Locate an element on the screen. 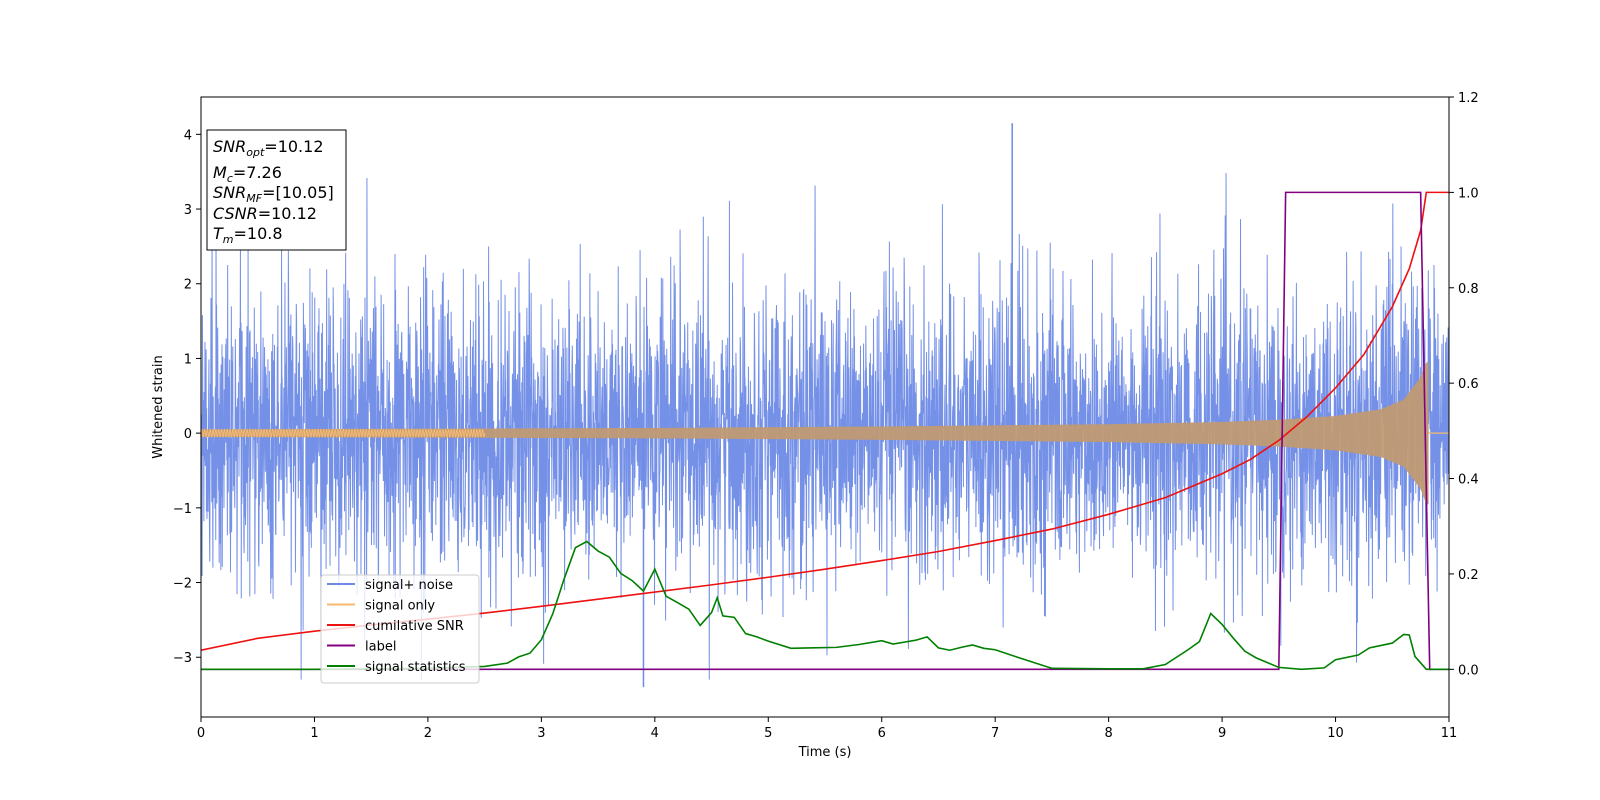 Image resolution: width=1600 pixels, height=800 pixels. x-tick-label: 9 is located at coordinates (1222, 733).